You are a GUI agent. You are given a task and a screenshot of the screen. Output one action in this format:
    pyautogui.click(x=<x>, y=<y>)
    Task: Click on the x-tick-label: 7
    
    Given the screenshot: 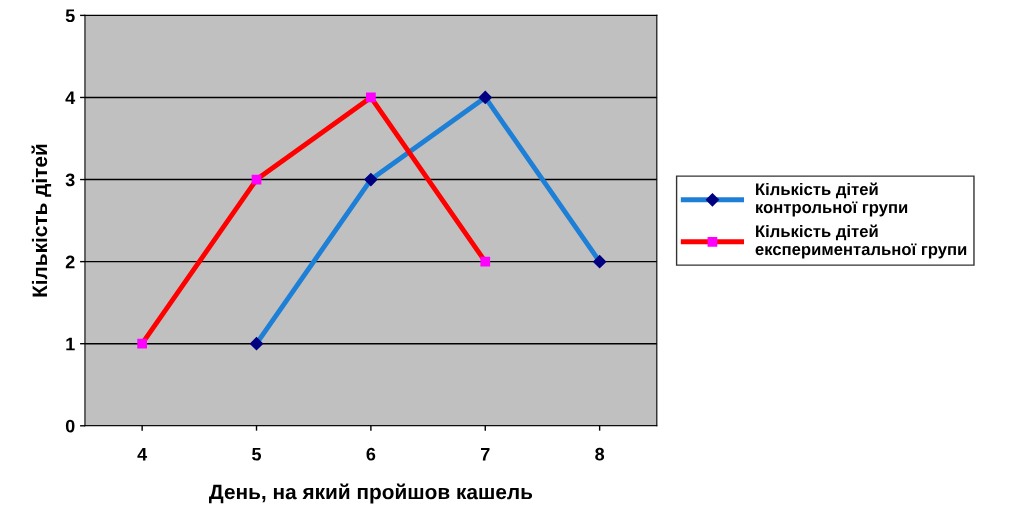 What is the action you would take?
    pyautogui.click(x=485, y=454)
    